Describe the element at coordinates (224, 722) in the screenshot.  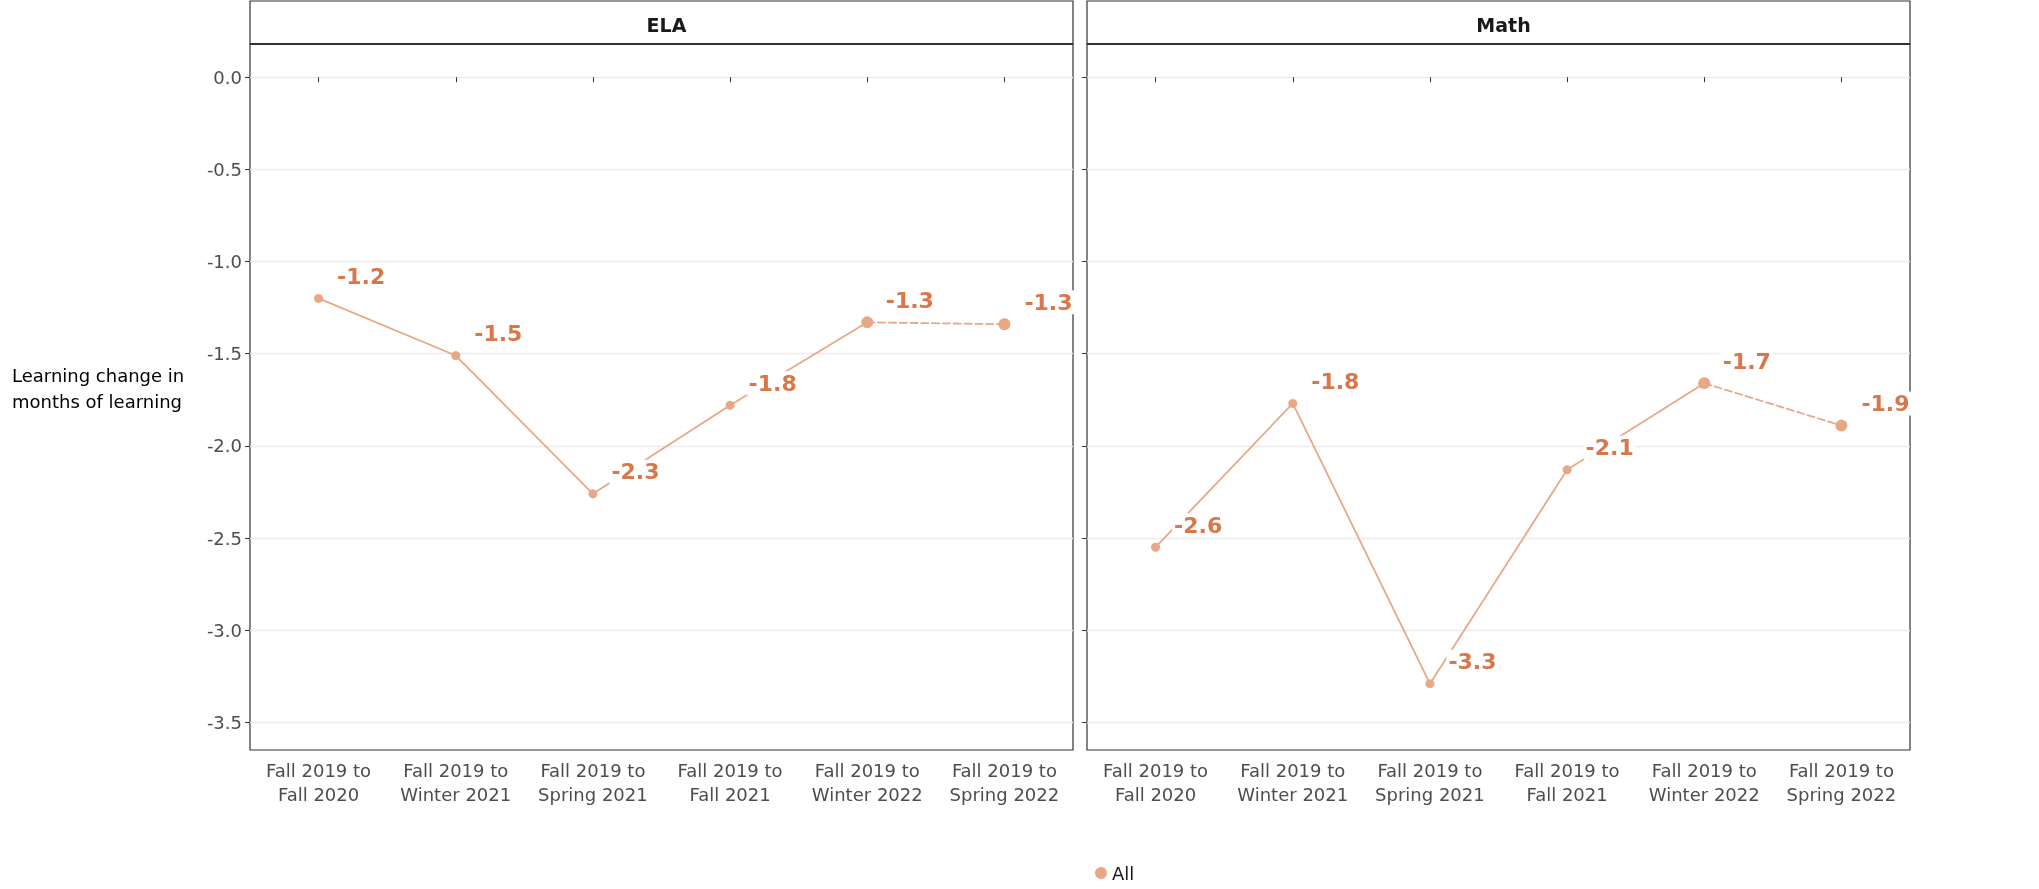
I see `y-tick-label: -3.5` at that location.